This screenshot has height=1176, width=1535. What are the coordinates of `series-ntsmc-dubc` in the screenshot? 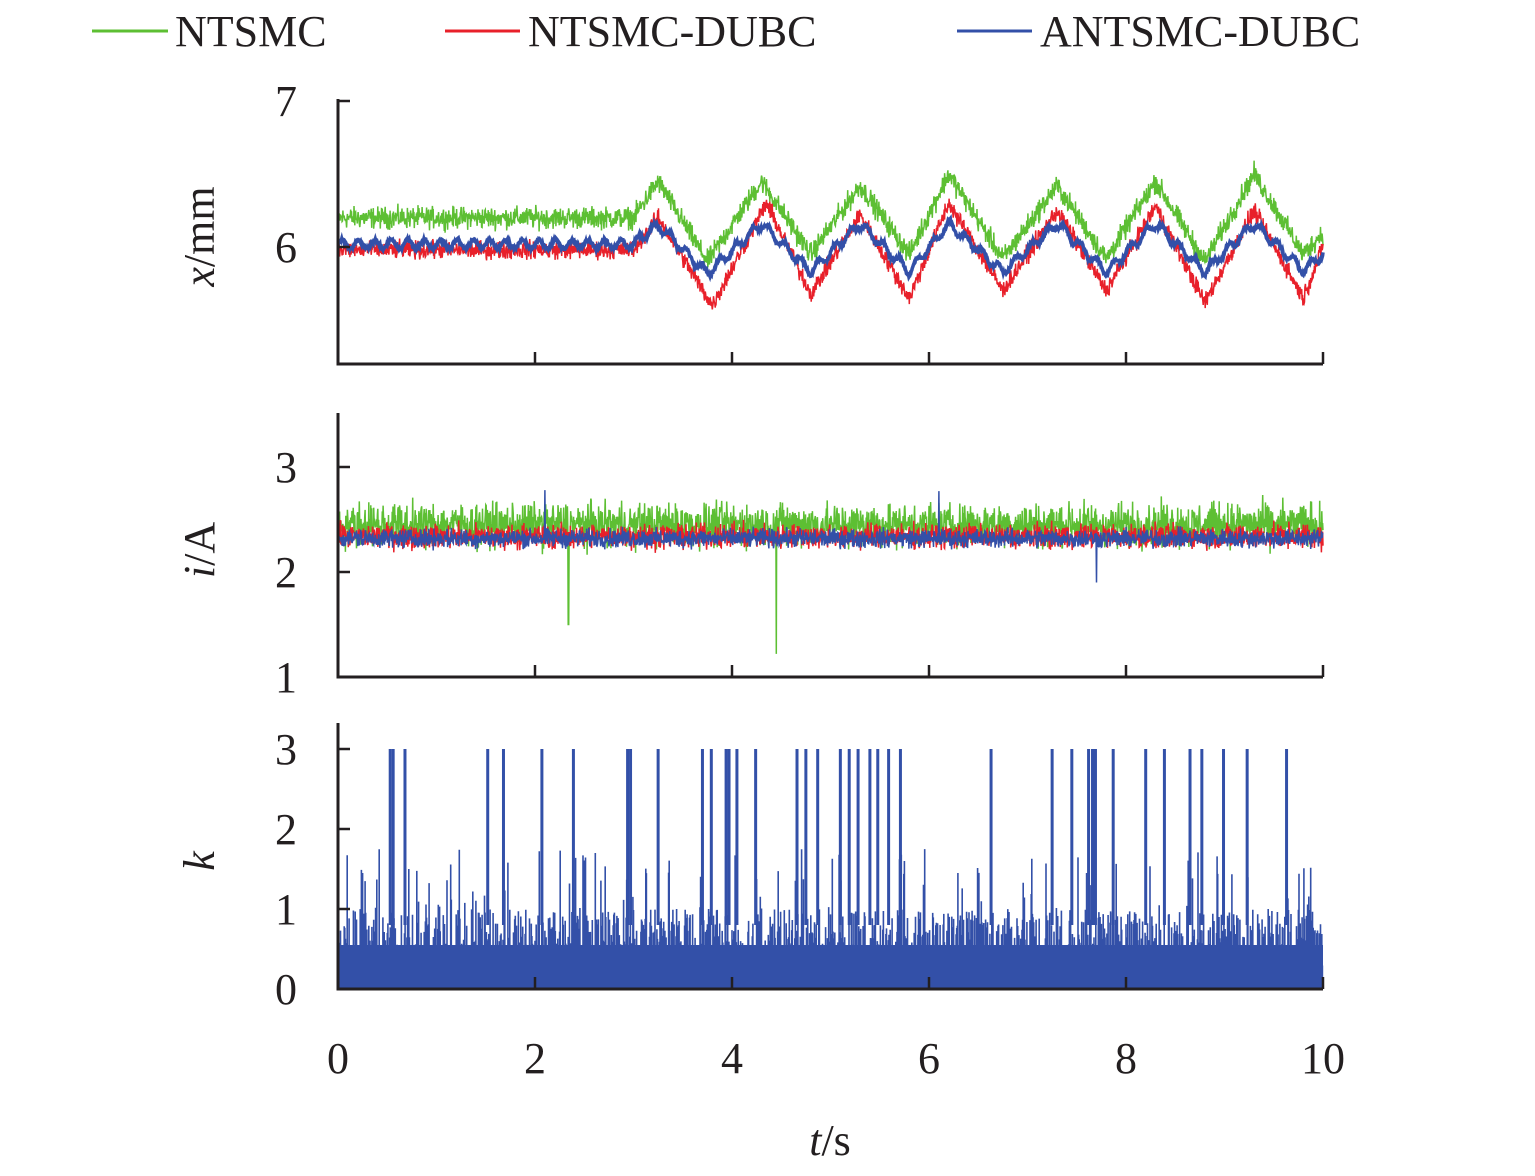 It's located at (831, 254).